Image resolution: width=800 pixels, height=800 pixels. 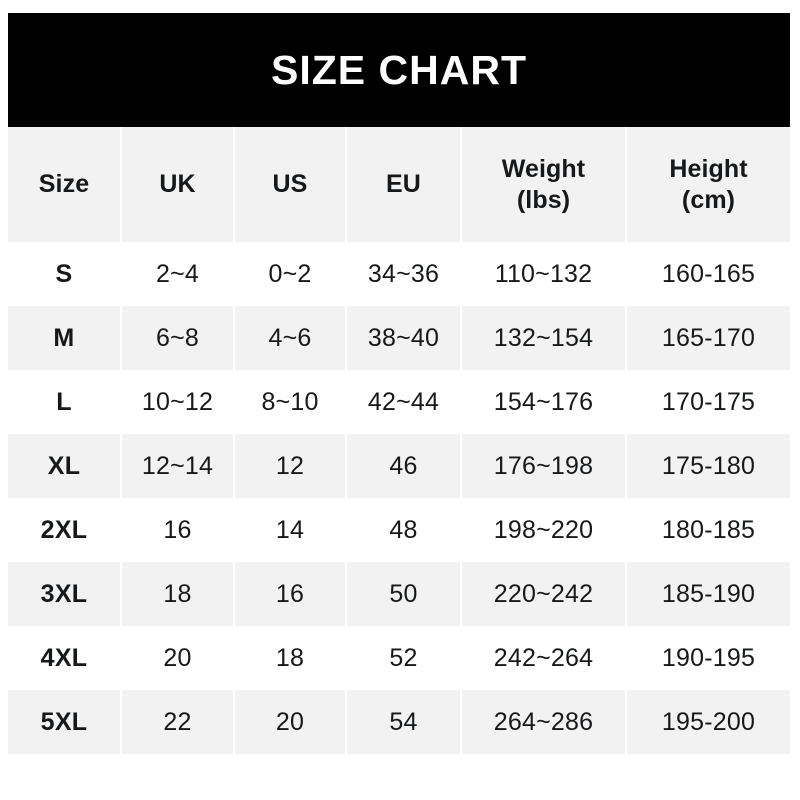 I want to click on cell-us: 20, so click(x=291, y=722).